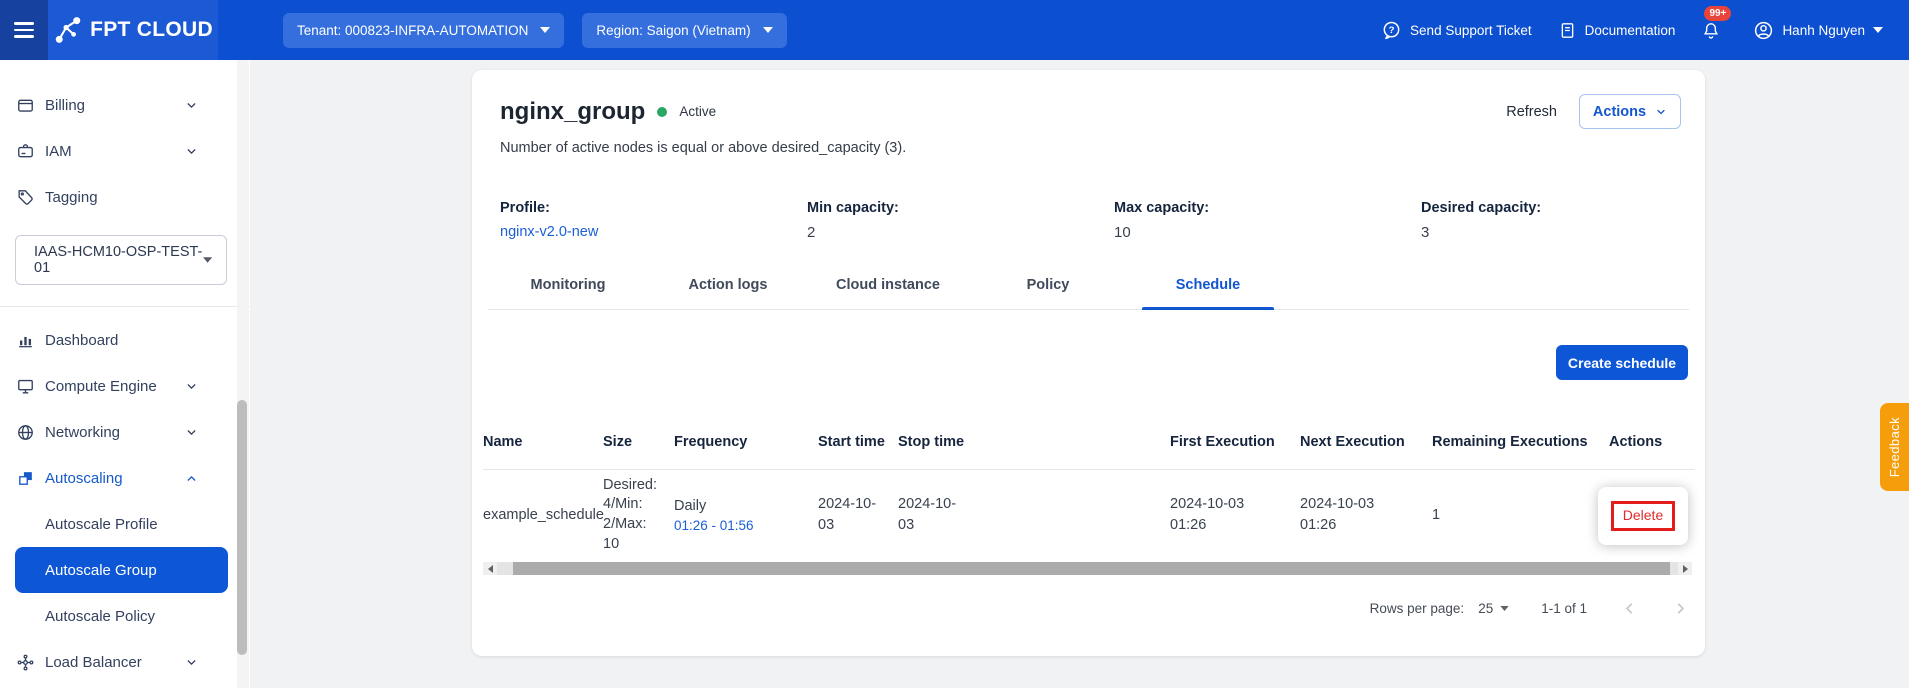 Image resolution: width=1909 pixels, height=688 pixels. I want to click on region-selector: Region: Saigon (Vietnam), so click(684, 30).